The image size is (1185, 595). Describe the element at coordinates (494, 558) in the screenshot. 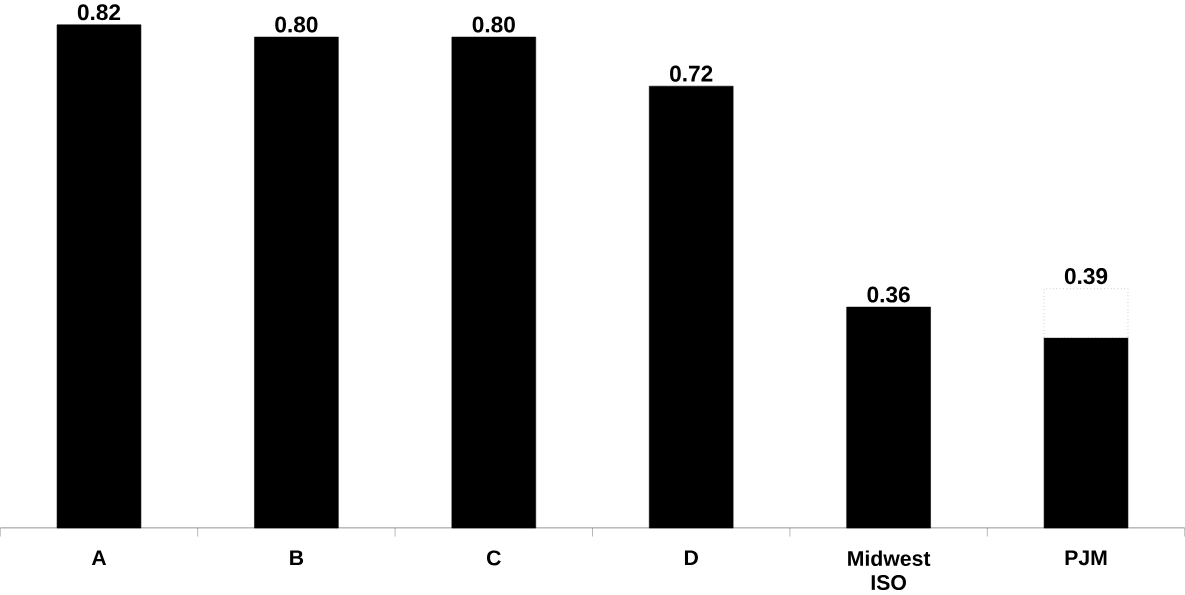

I see `x-tick-label: C` at that location.